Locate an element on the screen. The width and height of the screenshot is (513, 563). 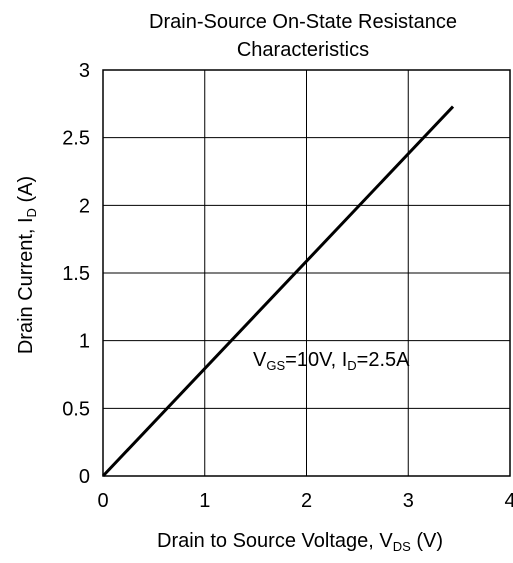
conditions-annotation: VGS=10V, ID=2.5A is located at coordinates (331, 361).